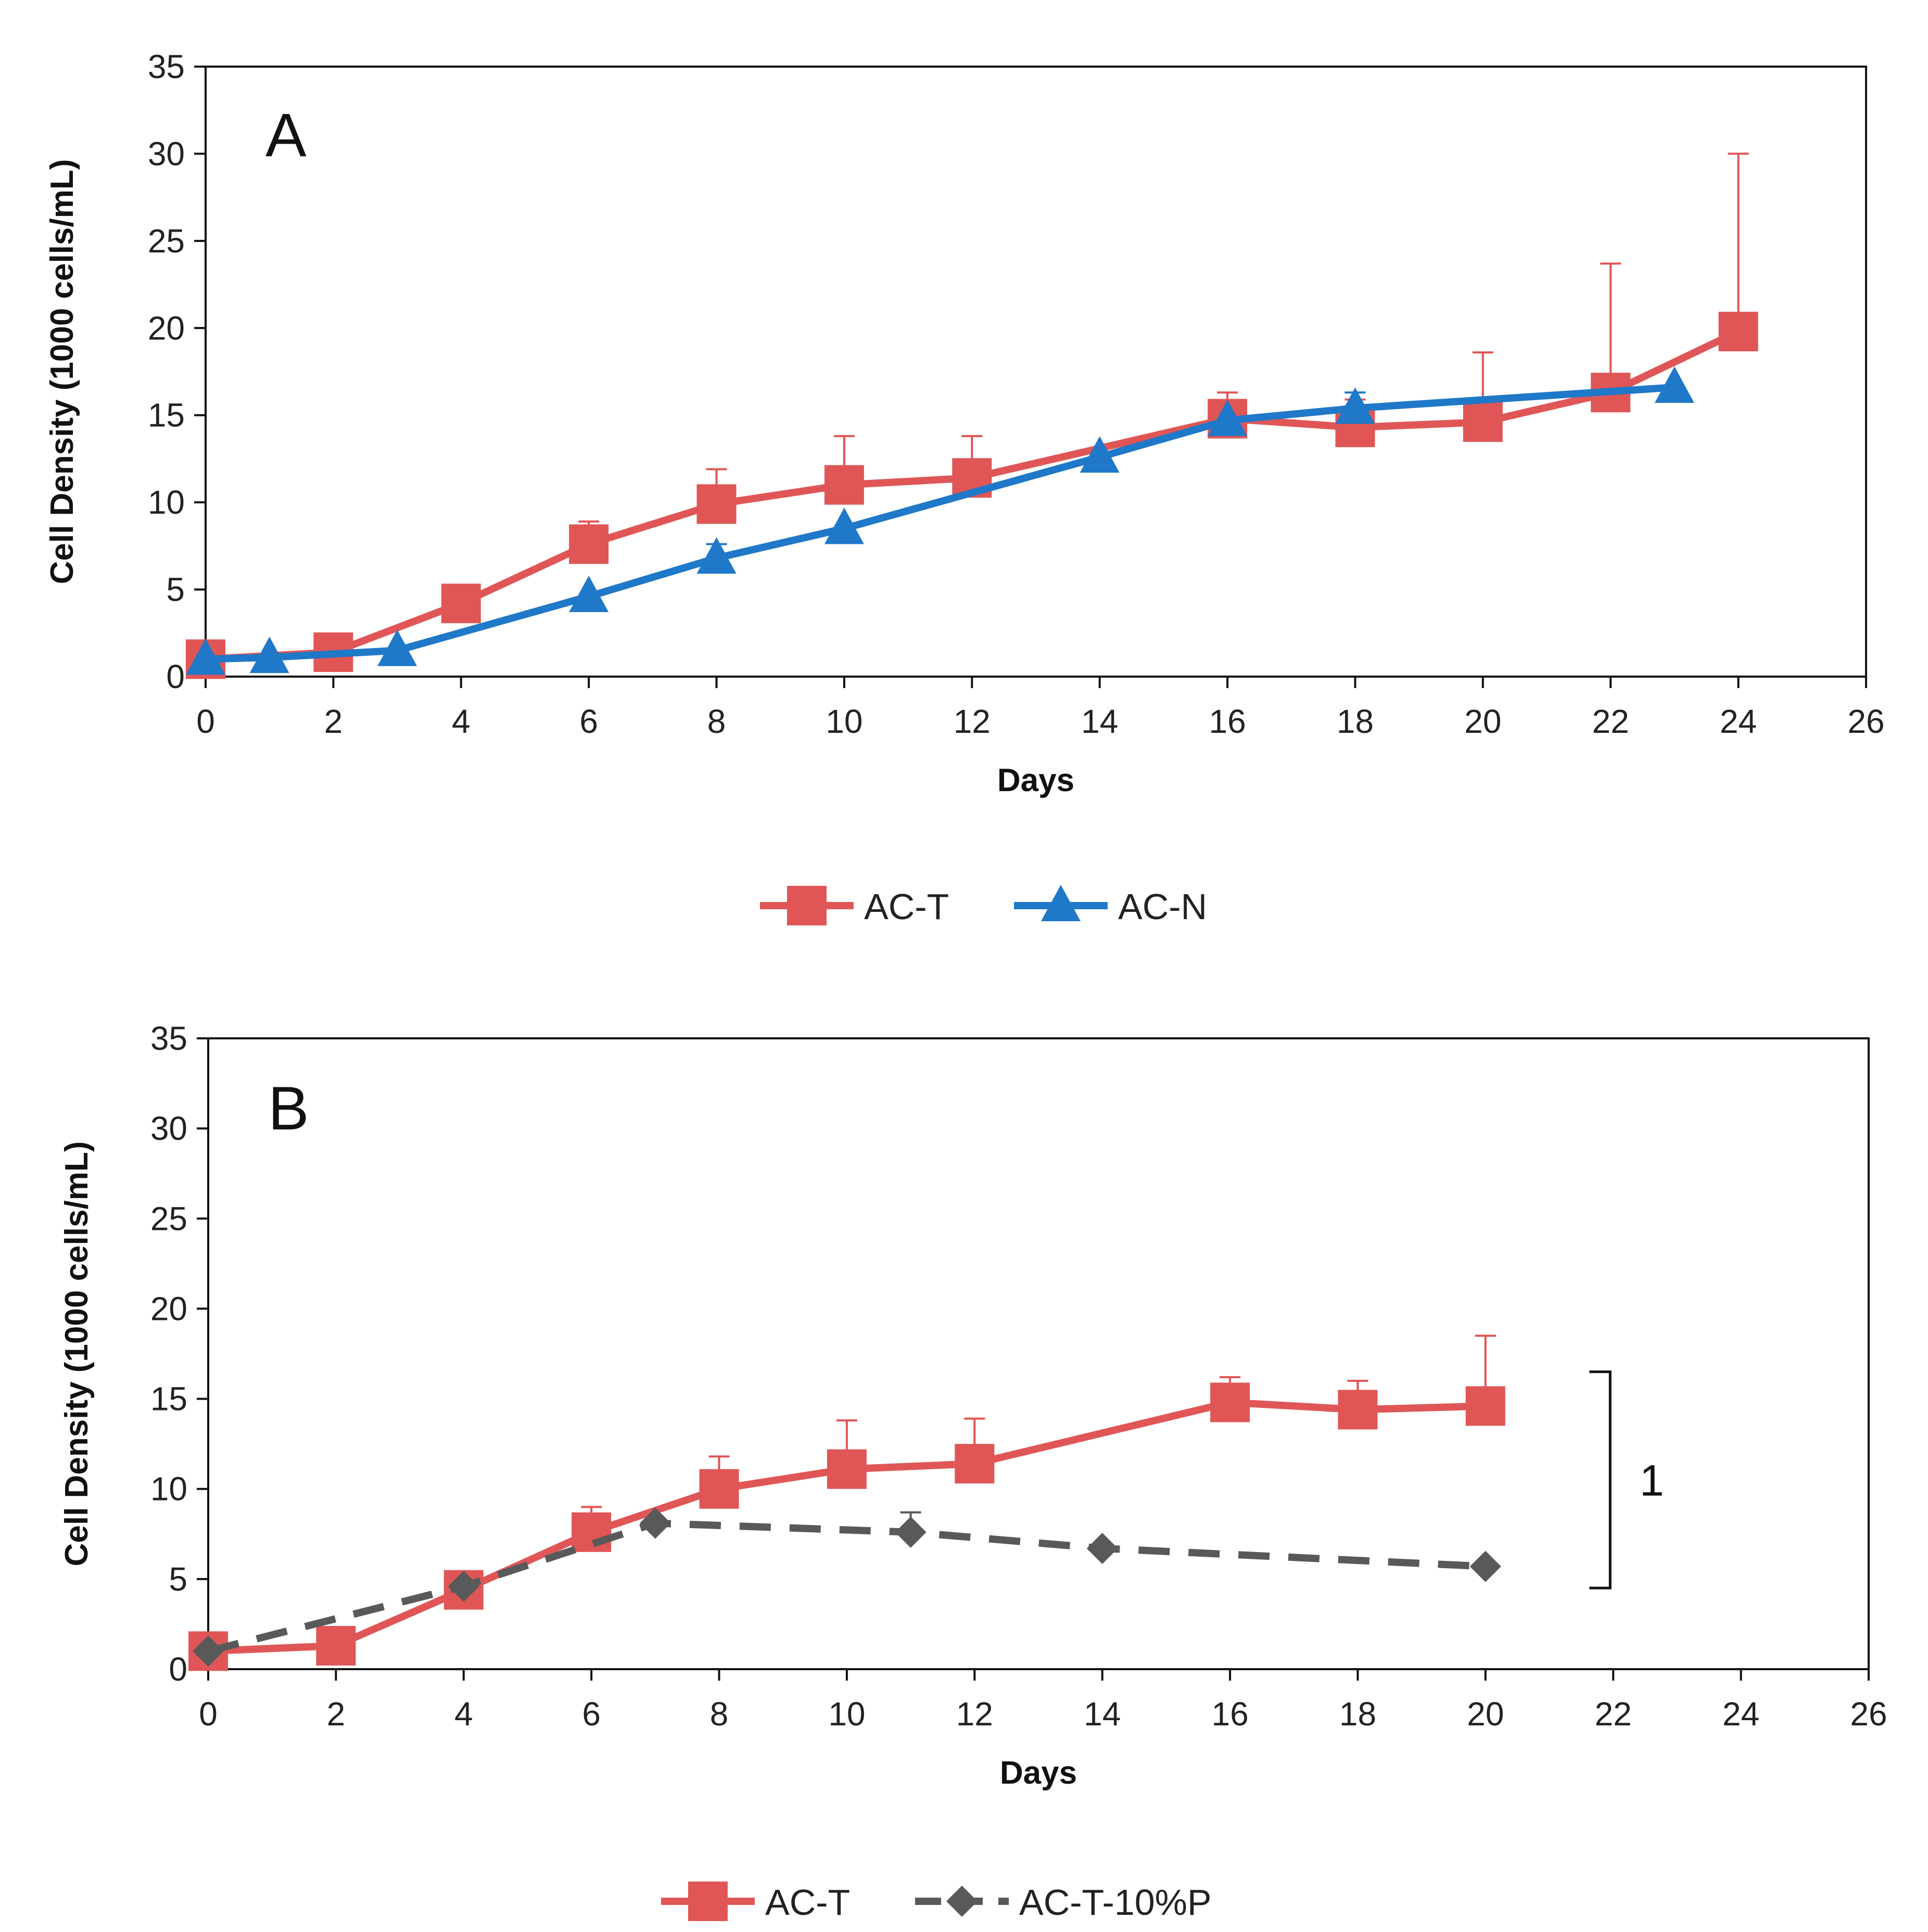  What do you see at coordinates (1600, 1480) in the screenshot?
I see `bracket` at bounding box center [1600, 1480].